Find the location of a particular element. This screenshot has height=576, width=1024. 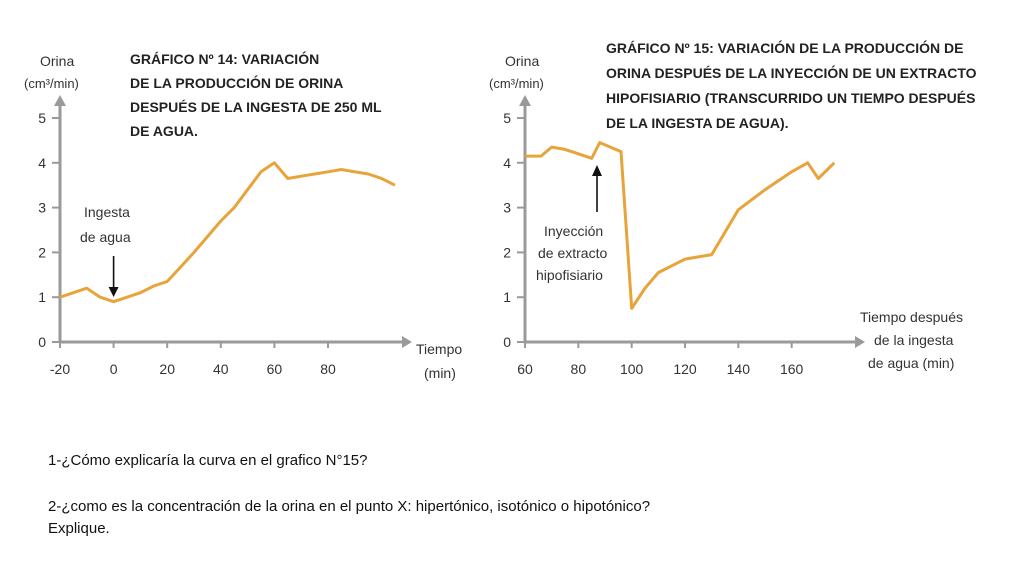

chart-15-x-tick-label: 60 is located at coordinates (525, 369).